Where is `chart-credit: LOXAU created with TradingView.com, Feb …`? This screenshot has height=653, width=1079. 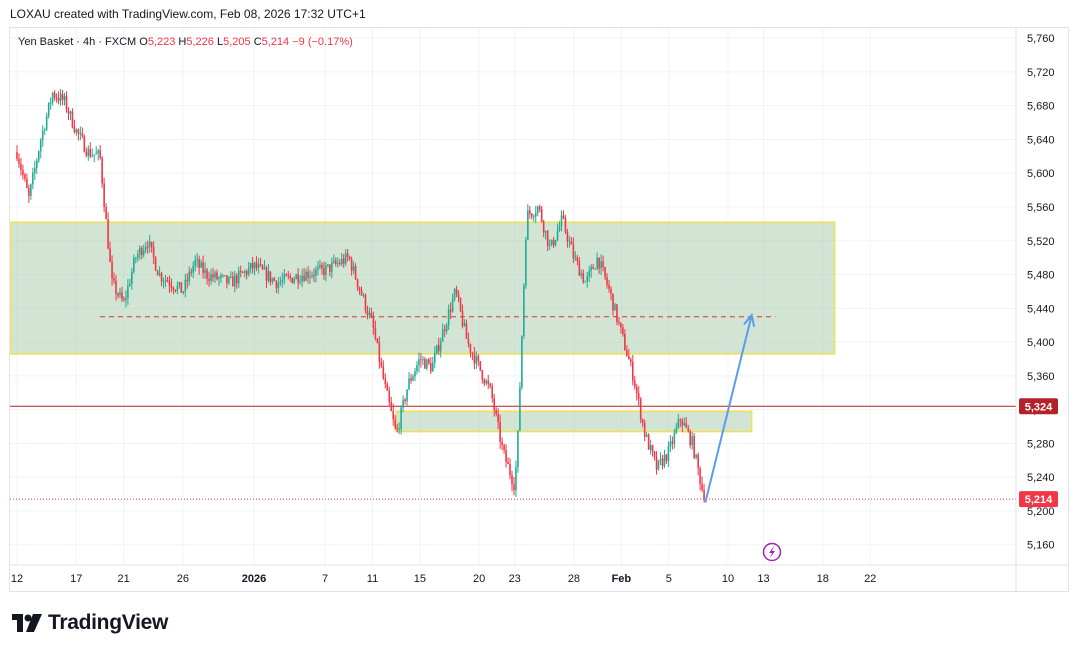 chart-credit: LOXAU created with TradingView.com, Feb … is located at coordinates (188, 14).